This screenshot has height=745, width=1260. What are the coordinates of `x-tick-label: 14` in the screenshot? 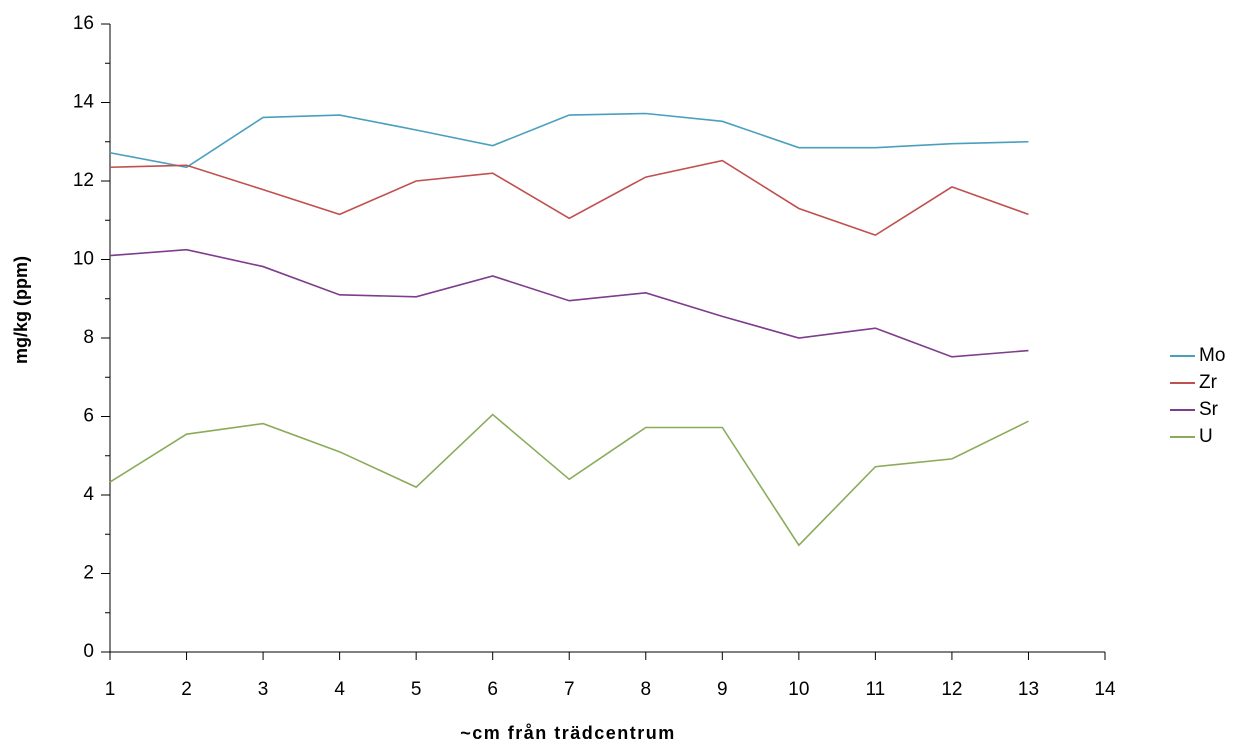 It's located at (1105, 689).